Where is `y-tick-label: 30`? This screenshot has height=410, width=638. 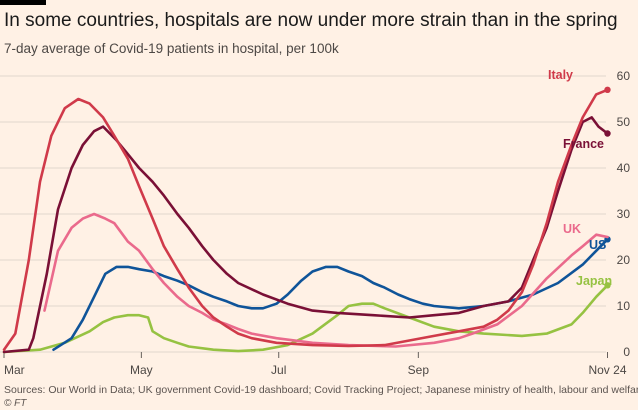
y-tick-label: 30 is located at coordinates (624, 214).